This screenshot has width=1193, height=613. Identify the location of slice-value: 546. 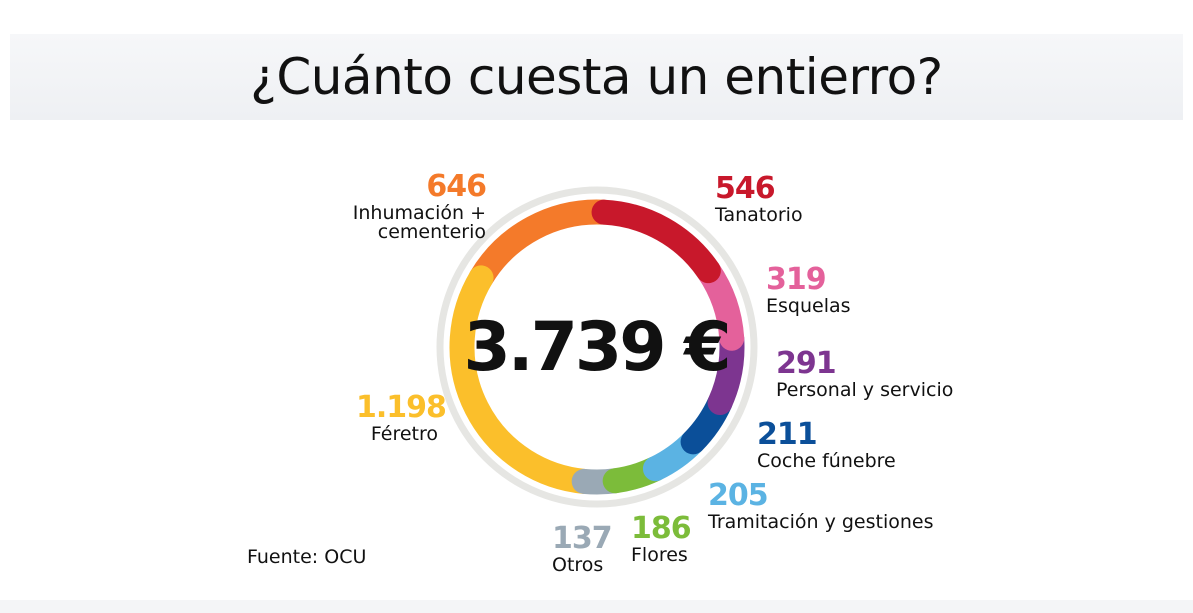
(745, 188).